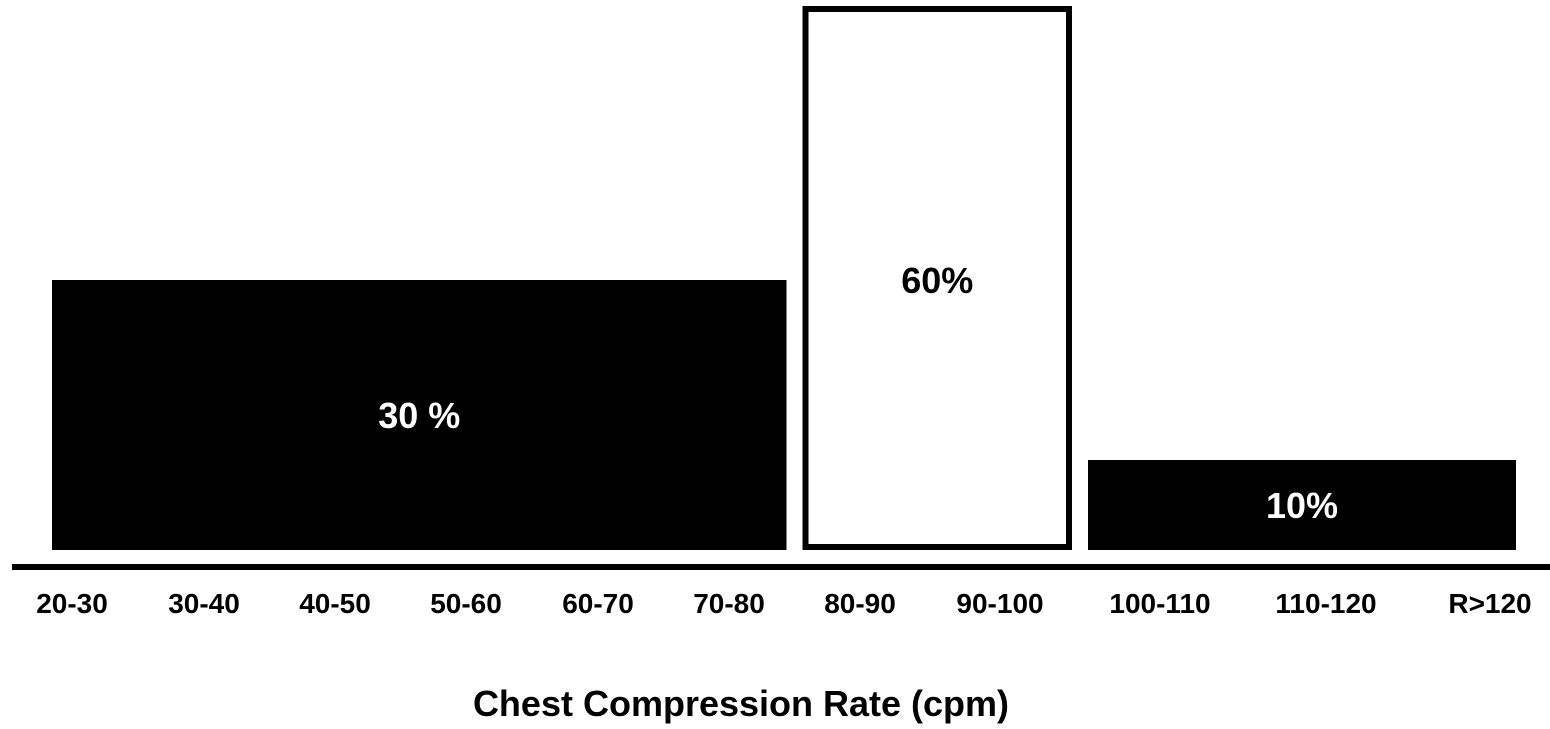 This screenshot has height=729, width=1550. What do you see at coordinates (729, 603) in the screenshot?
I see `x-tick-label: 70-80` at bounding box center [729, 603].